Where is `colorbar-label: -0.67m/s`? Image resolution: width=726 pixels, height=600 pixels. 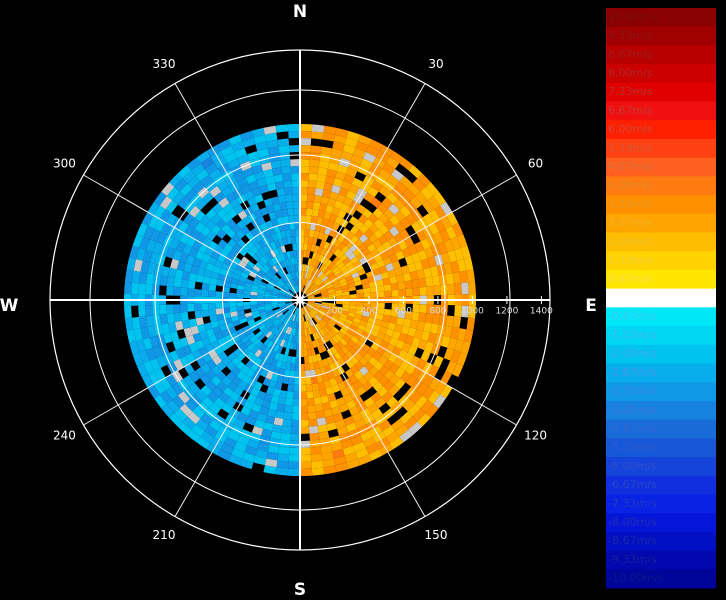
colorbar-label: -0.67m/s is located at coordinates (632, 316).